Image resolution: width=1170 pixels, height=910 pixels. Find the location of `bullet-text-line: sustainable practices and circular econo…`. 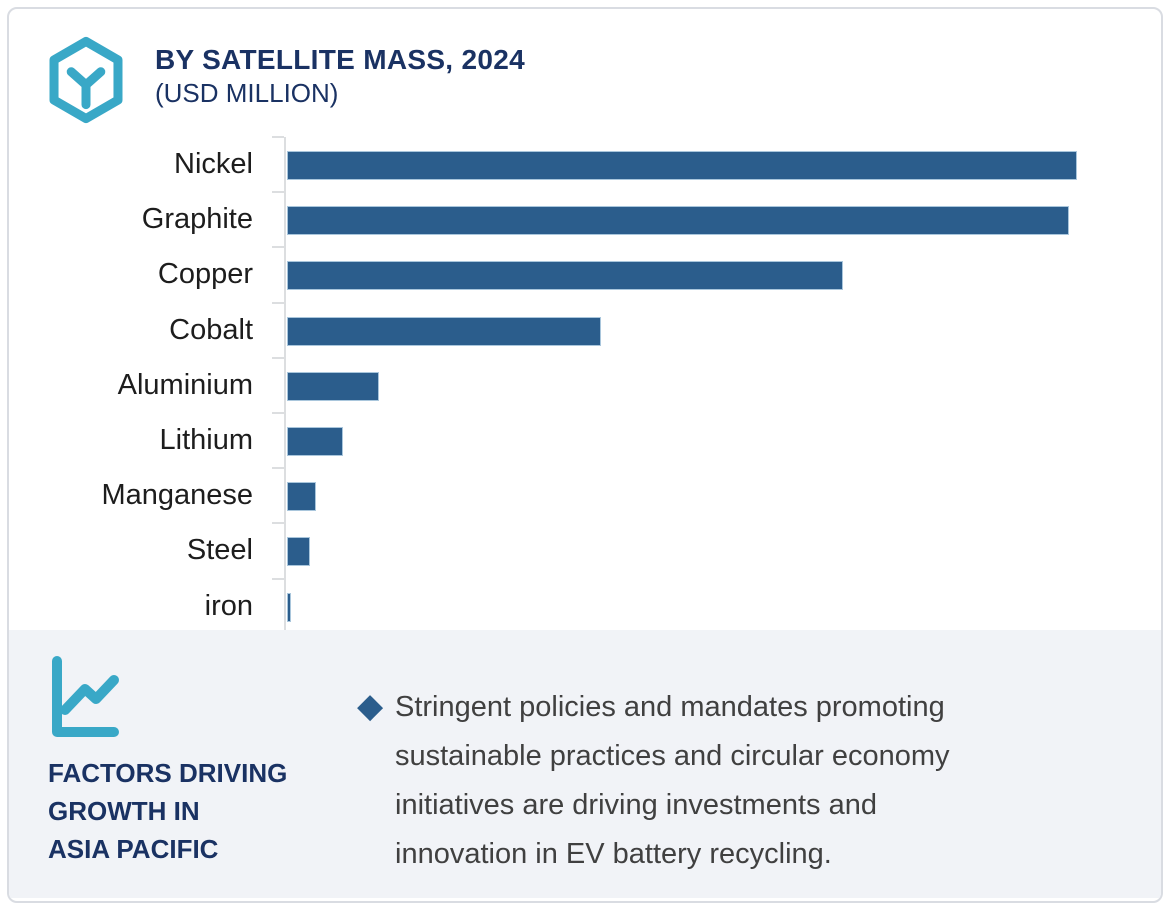

bullet-text-line: sustainable practices and circular econo… is located at coordinates (672, 756).